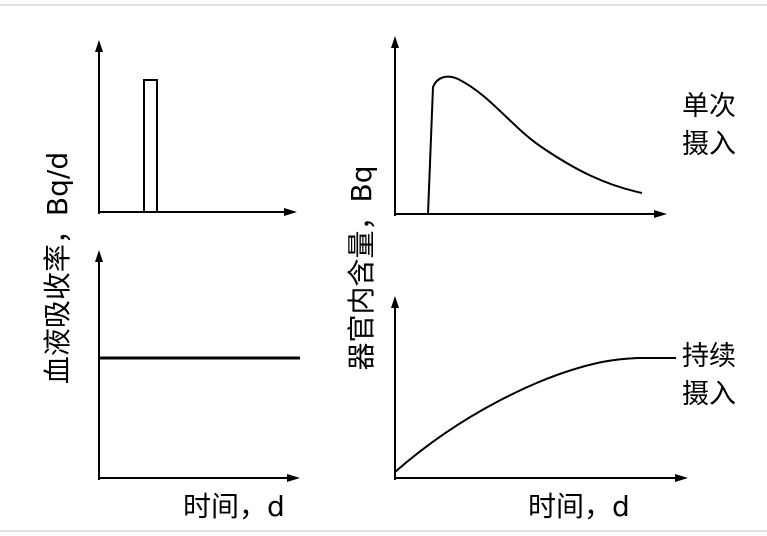 Image resolution: width=767 pixels, height=536 pixels. What do you see at coordinates (709, 144) in the screenshot?
I see `single-intake-label-line2: 摄入` at bounding box center [709, 144].